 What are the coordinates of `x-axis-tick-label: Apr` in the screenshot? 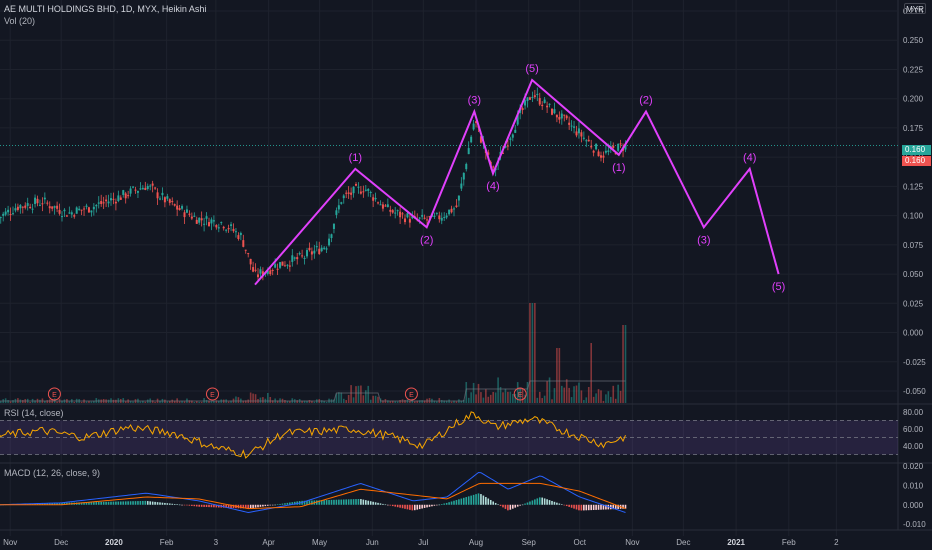 It's located at (268, 542).